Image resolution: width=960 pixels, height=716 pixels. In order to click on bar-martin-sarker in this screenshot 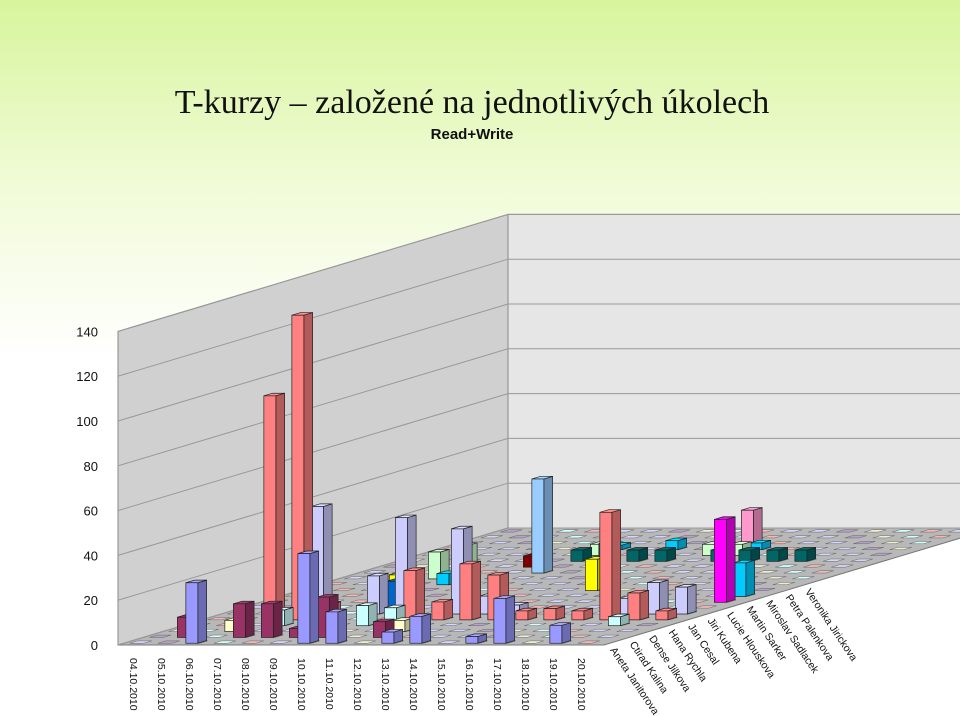, I will do `click(724, 559)`.